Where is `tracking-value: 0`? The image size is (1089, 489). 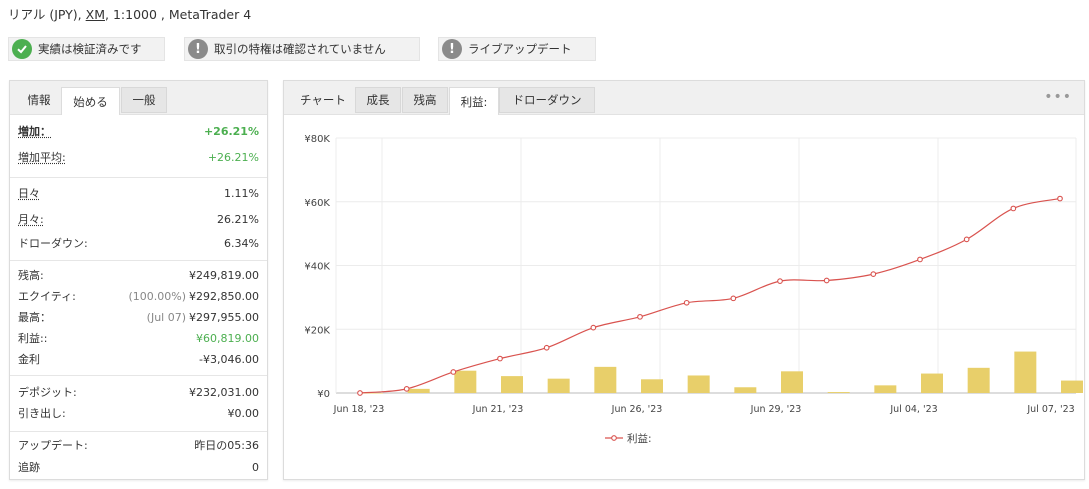
tracking-value: 0 is located at coordinates (255, 467).